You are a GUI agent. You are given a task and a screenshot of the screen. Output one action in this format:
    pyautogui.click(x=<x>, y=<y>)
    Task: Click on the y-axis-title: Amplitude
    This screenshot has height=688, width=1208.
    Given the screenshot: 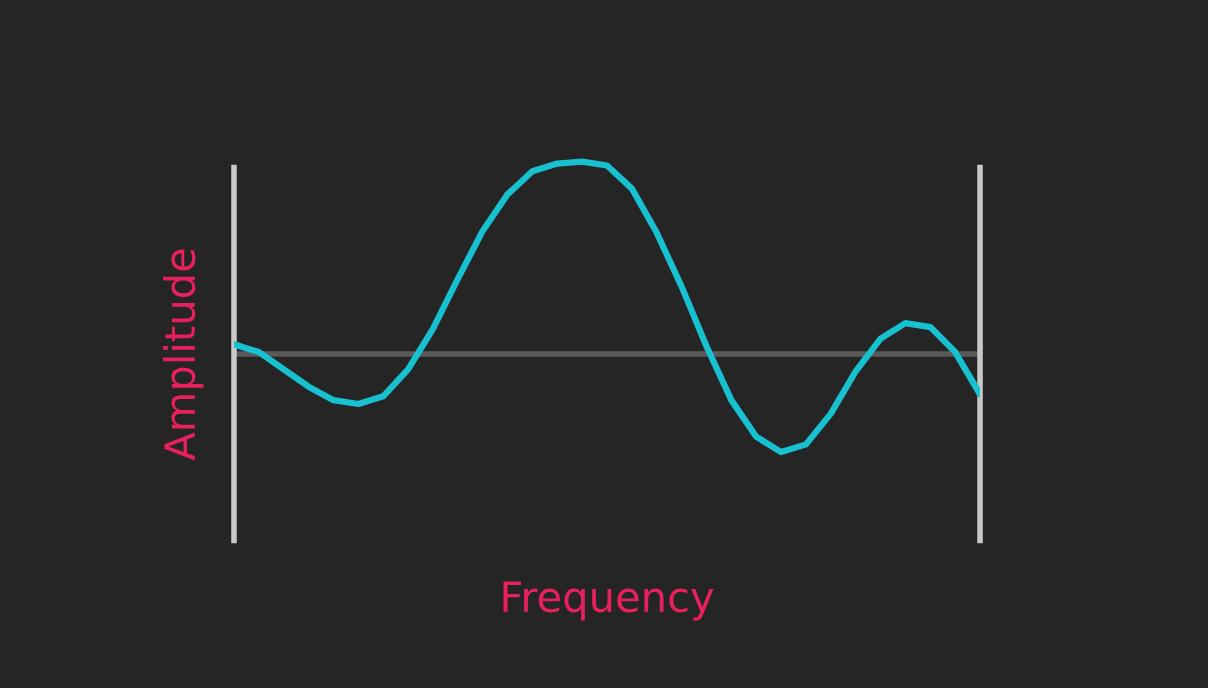 What is the action you would take?
    pyautogui.click(x=183, y=355)
    